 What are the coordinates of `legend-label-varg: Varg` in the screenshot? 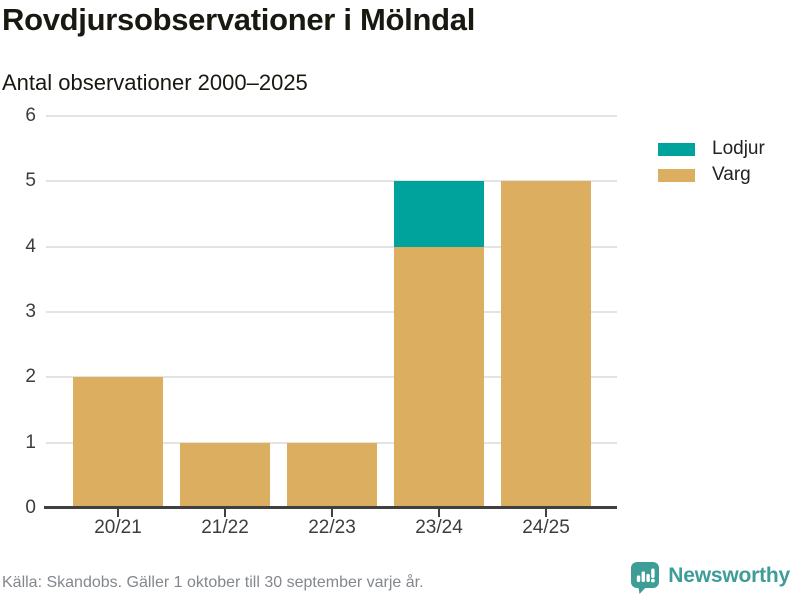 It's located at (731, 174).